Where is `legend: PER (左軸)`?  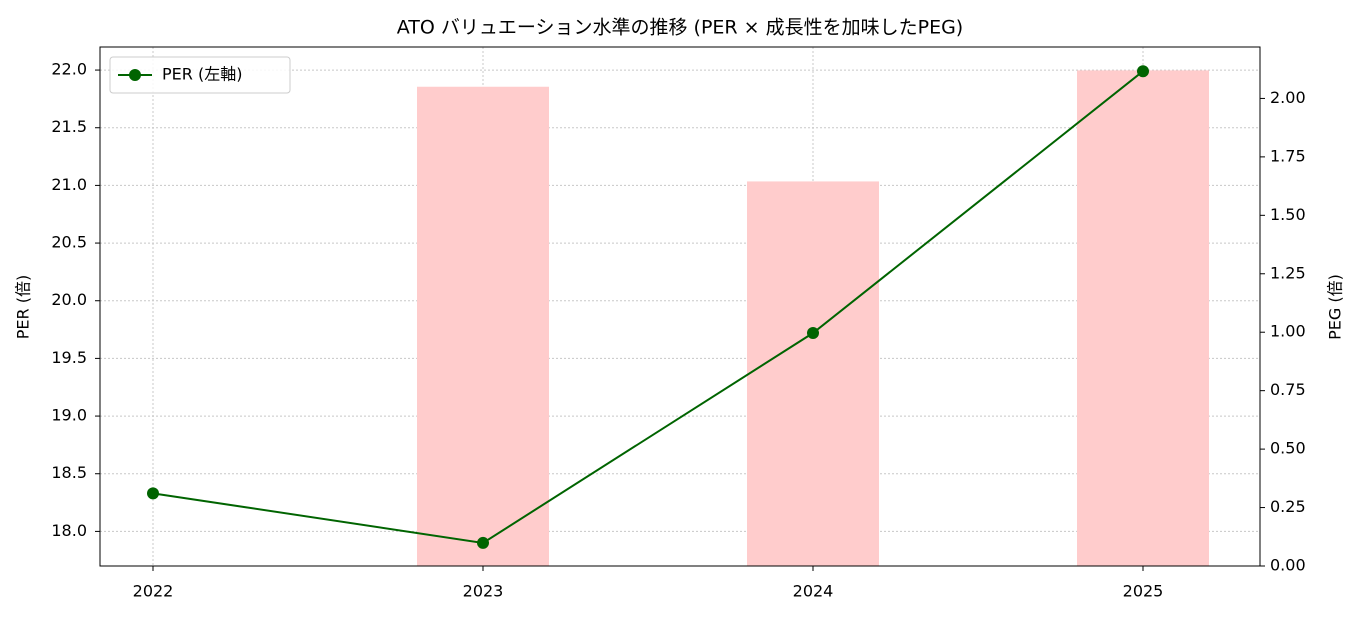 legend: PER (左軸) is located at coordinates (200, 75).